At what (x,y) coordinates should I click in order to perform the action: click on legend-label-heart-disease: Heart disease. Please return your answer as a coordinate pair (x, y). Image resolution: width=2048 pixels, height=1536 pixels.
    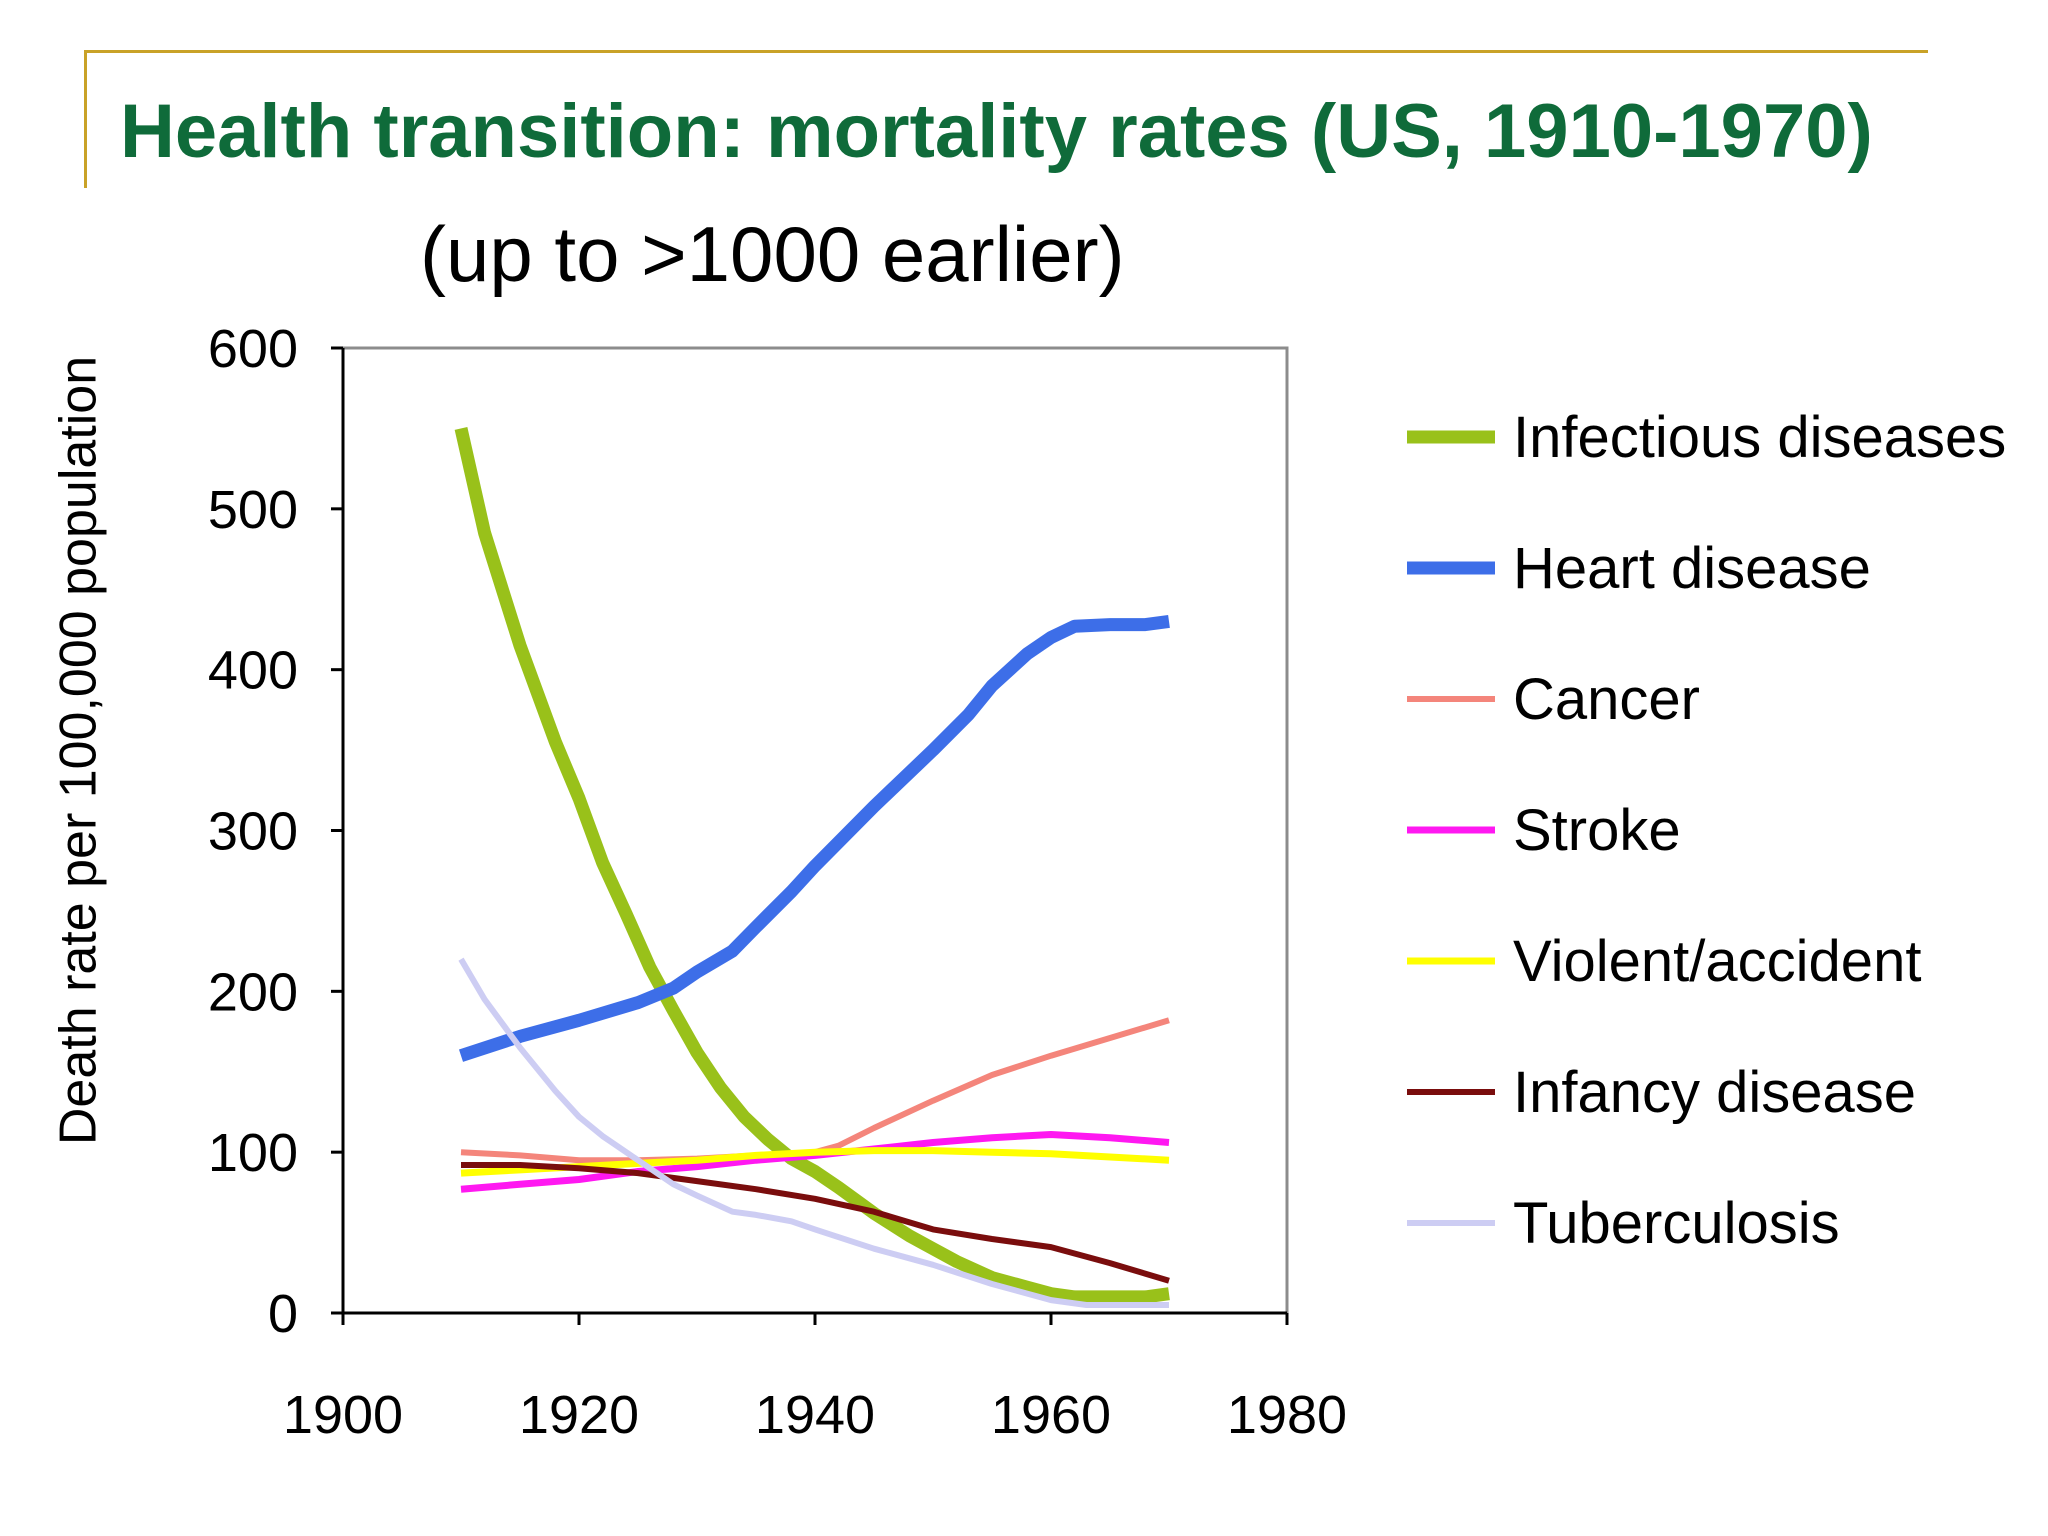
    Looking at the image, I should click on (1692, 568).